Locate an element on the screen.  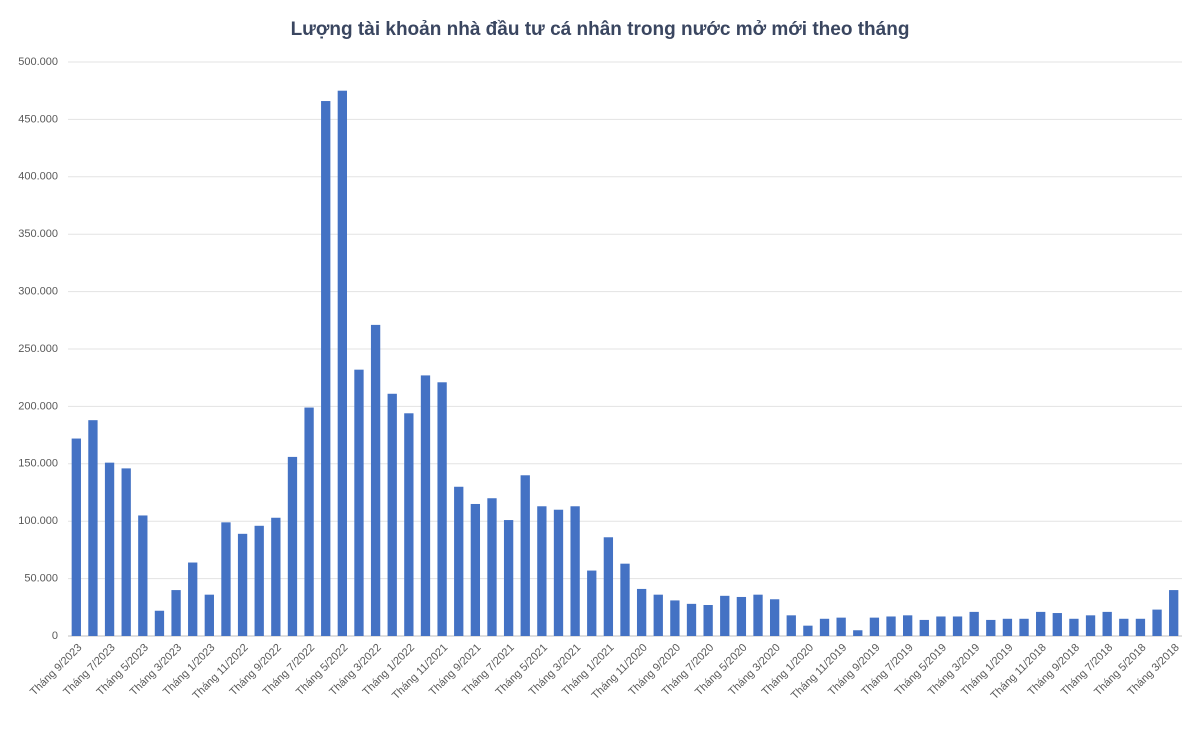
y-tick-label: 150.000 is located at coordinates (38, 464).